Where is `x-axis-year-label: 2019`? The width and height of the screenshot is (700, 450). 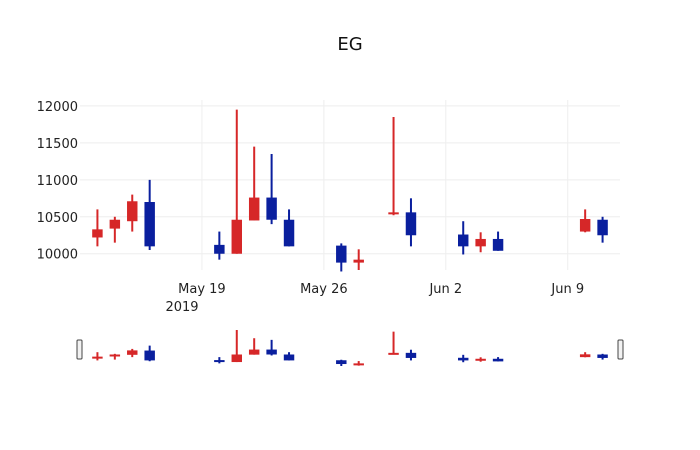 x-axis-year-label: 2019 is located at coordinates (181, 307).